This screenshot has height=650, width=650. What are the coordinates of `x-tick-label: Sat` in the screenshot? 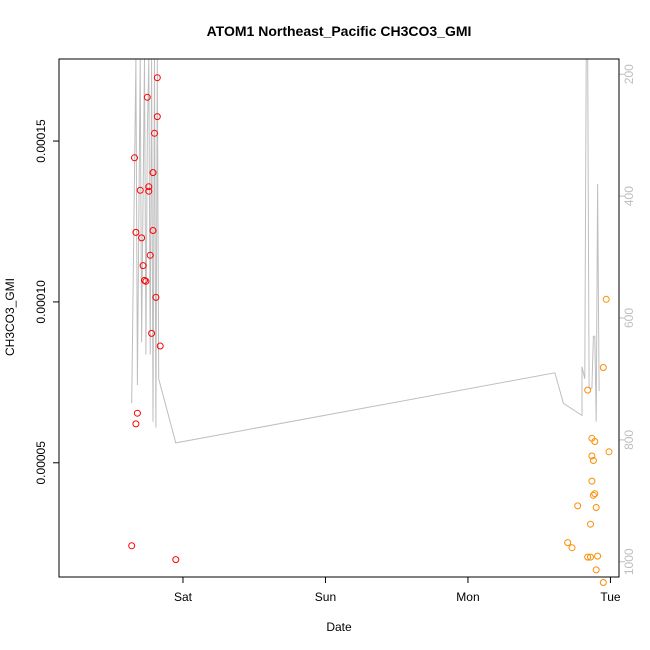 It's located at (183, 597).